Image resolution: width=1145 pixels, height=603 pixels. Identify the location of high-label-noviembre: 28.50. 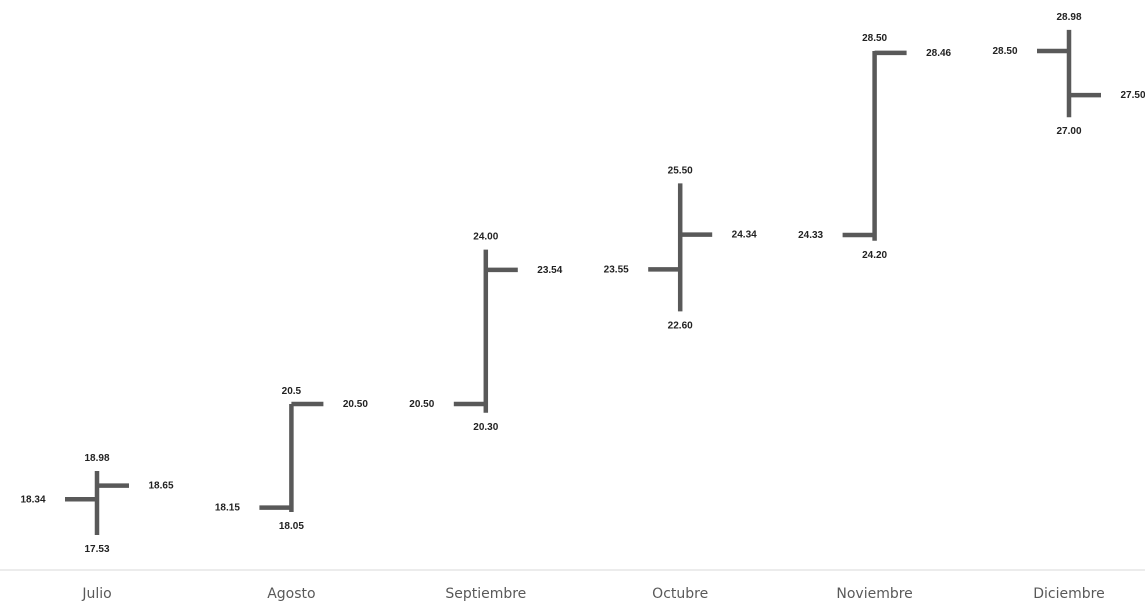
(874, 38).